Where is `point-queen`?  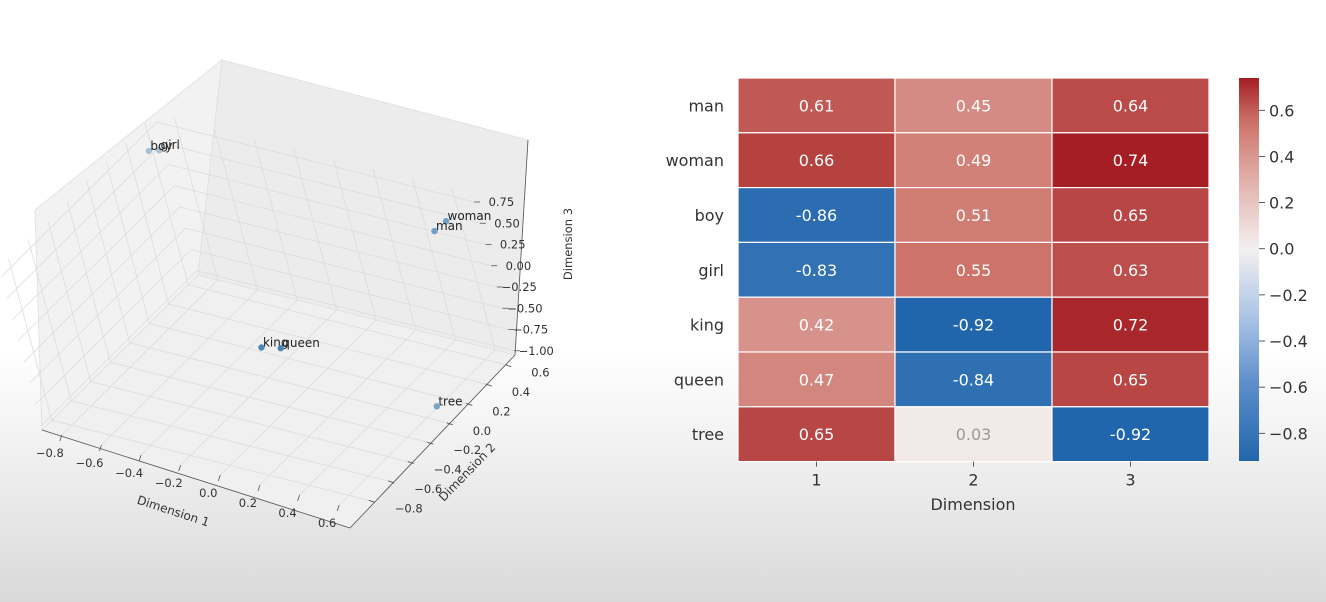
point-queen is located at coordinates (280, 348).